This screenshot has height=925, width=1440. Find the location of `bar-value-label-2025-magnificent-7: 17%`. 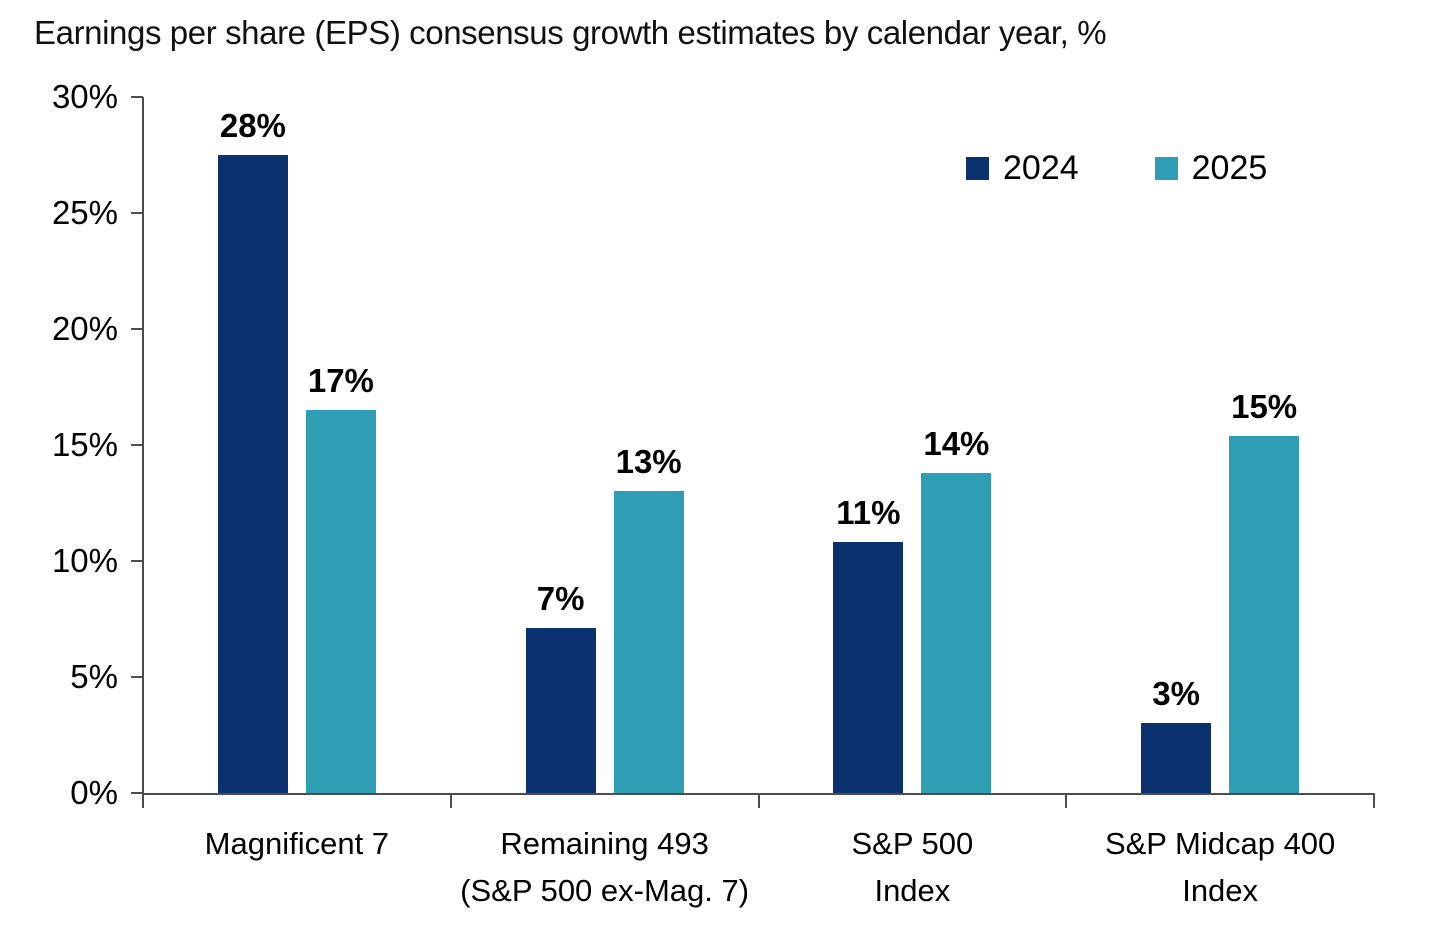

bar-value-label-2025-magnificent-7: 17% is located at coordinates (340, 381).